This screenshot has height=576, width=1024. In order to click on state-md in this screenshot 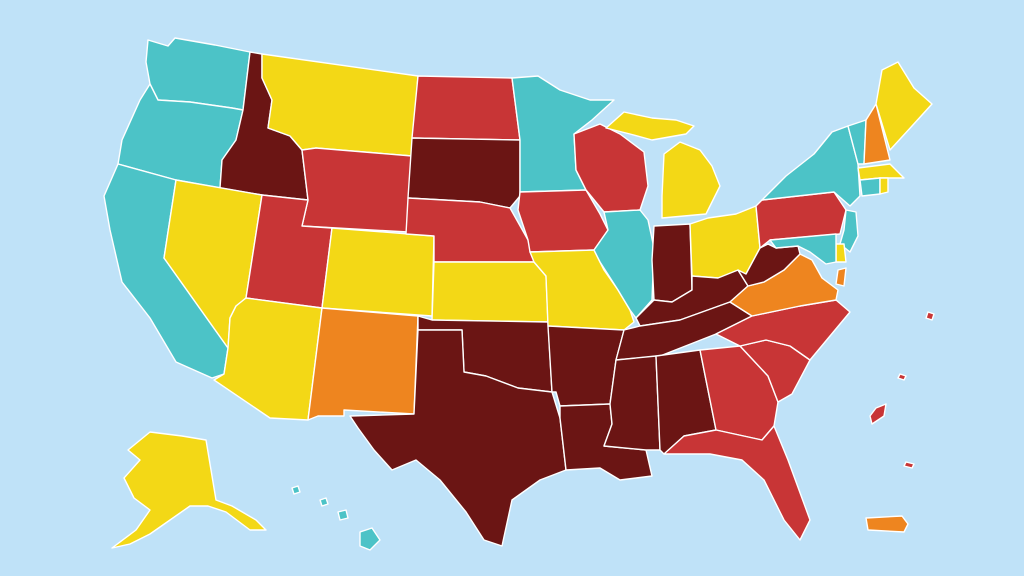, I will do `click(803, 249)`.